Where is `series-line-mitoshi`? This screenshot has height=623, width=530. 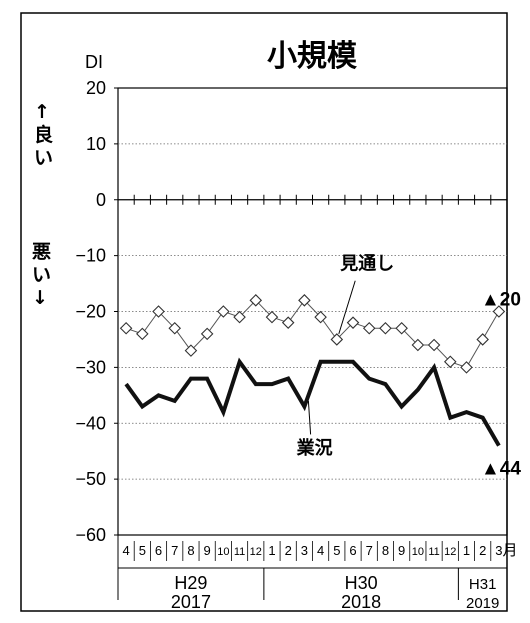 series-line-mitoshi is located at coordinates (312, 334).